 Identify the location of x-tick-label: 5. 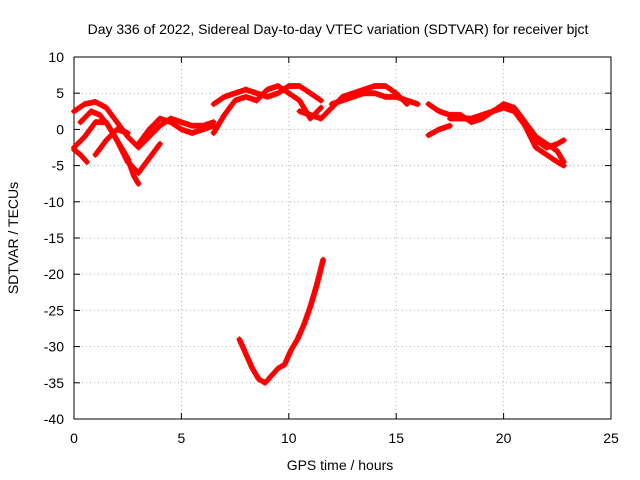
(182, 438).